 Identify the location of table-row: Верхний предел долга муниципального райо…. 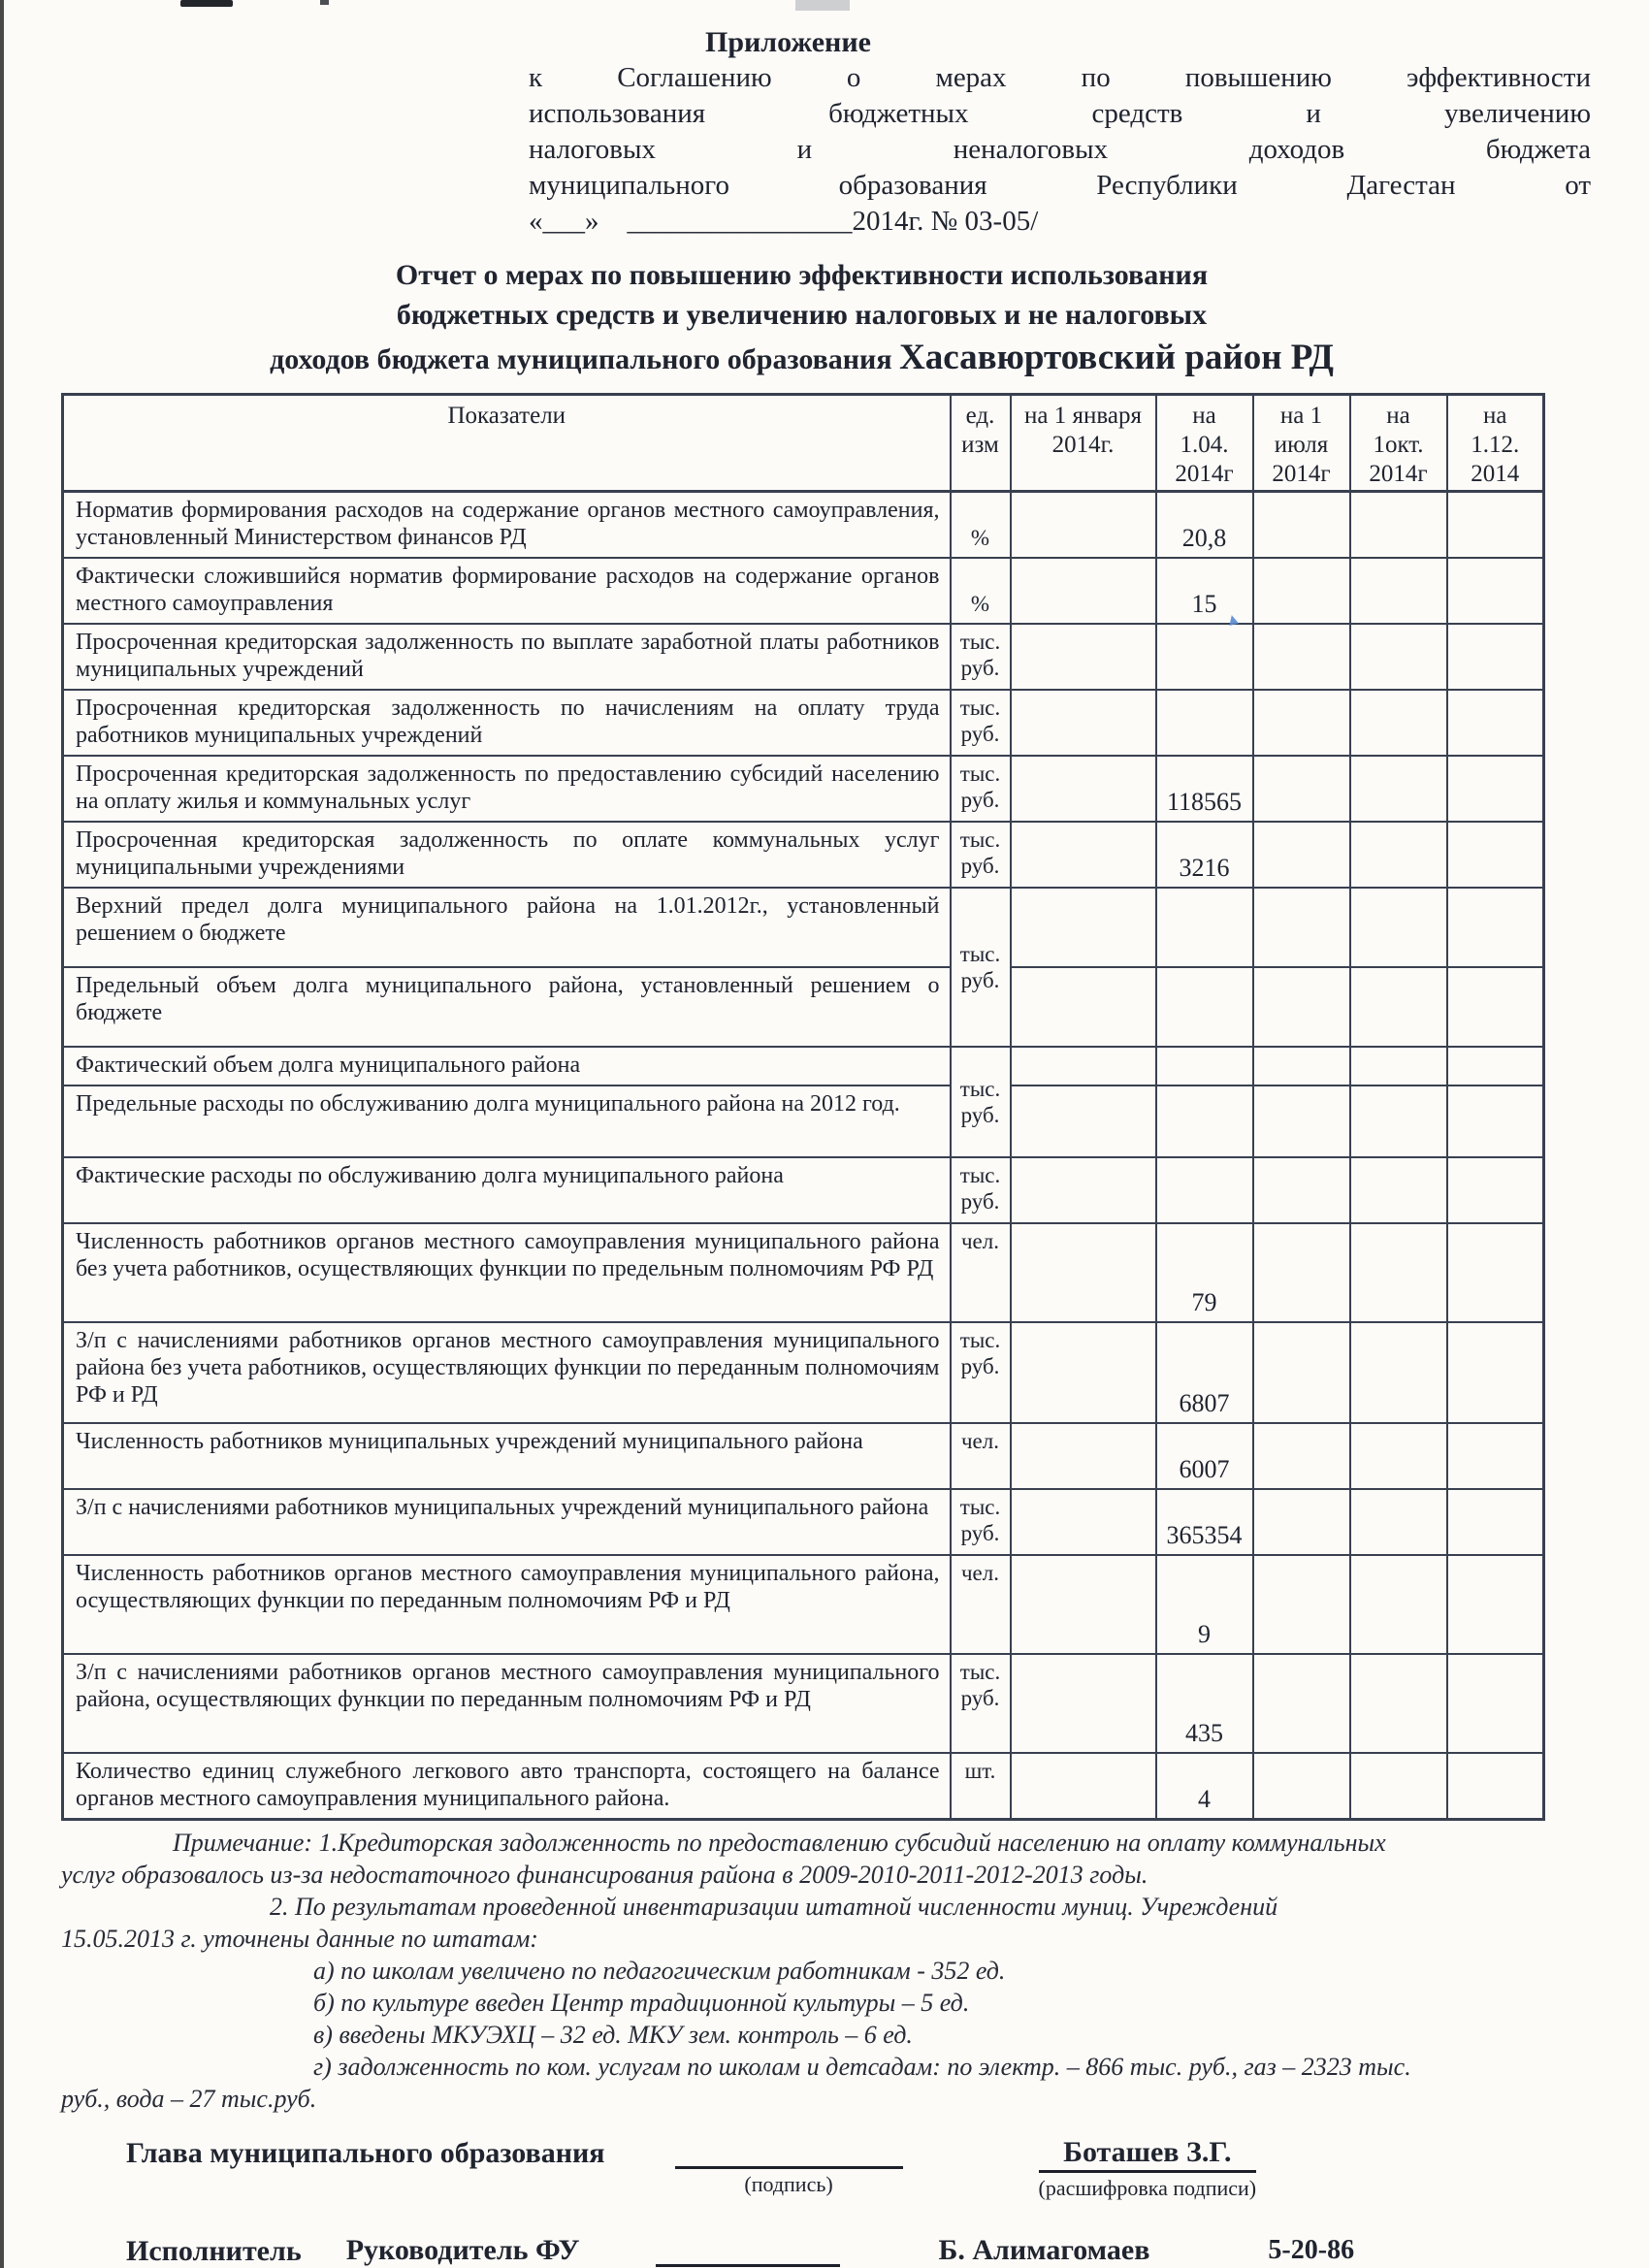
(803, 967).